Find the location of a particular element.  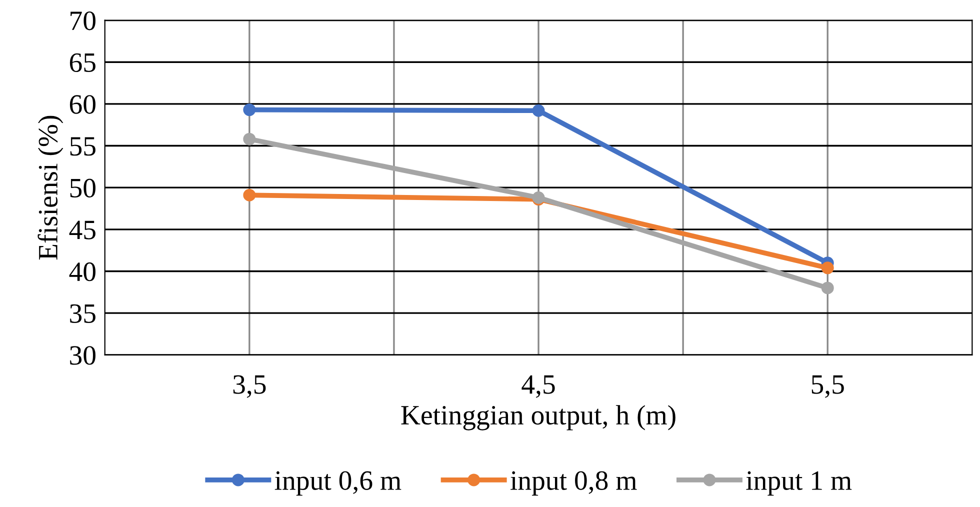

y-tick-label: 50 is located at coordinates (83, 188).